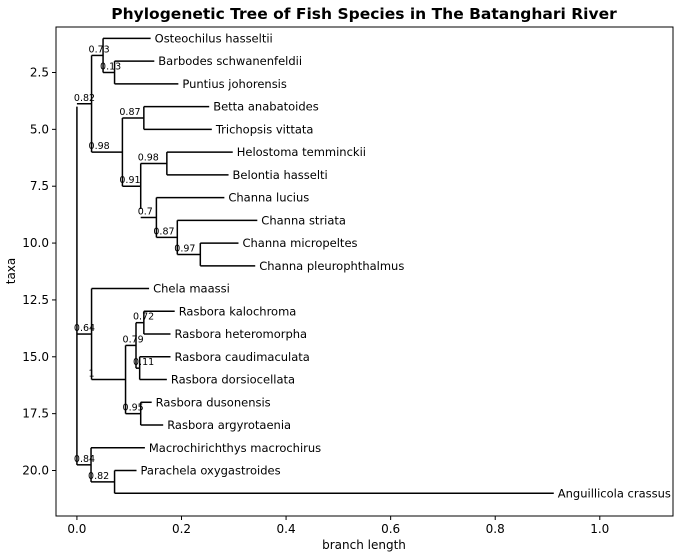 The image size is (699, 559). What do you see at coordinates (143, 317) in the screenshot?
I see `confidence-label: 0.72` at bounding box center [143, 317].